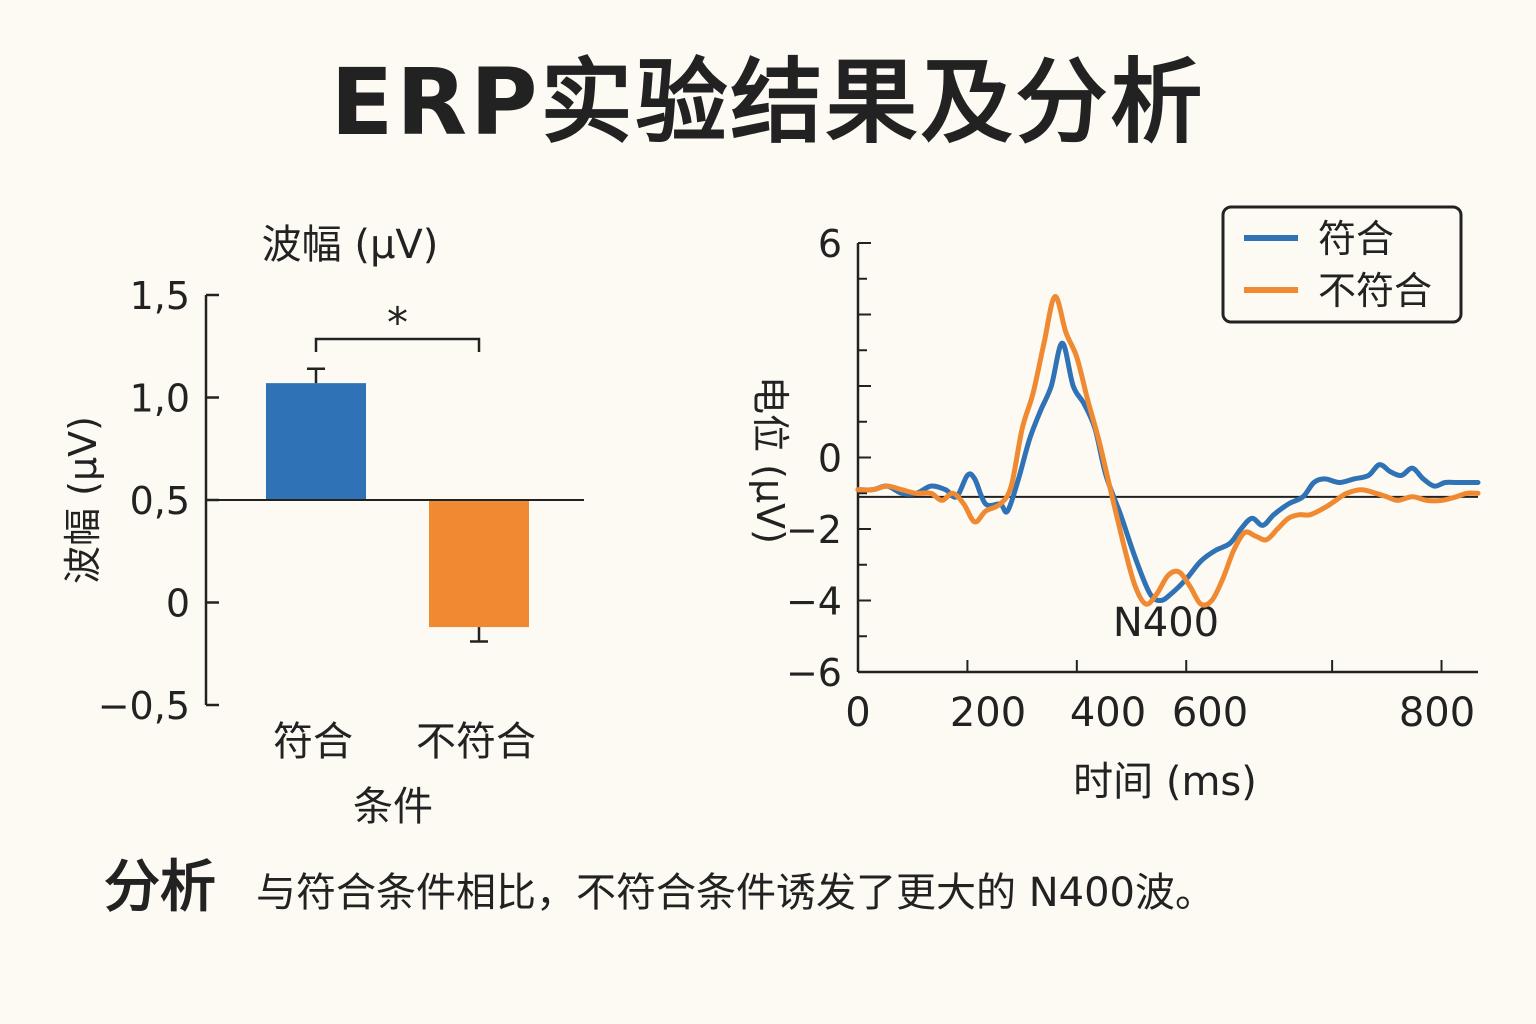 This screenshot has height=1024, width=1536. Describe the element at coordinates (1356, 239) in the screenshot. I see `legend-label-match: 符合` at that location.